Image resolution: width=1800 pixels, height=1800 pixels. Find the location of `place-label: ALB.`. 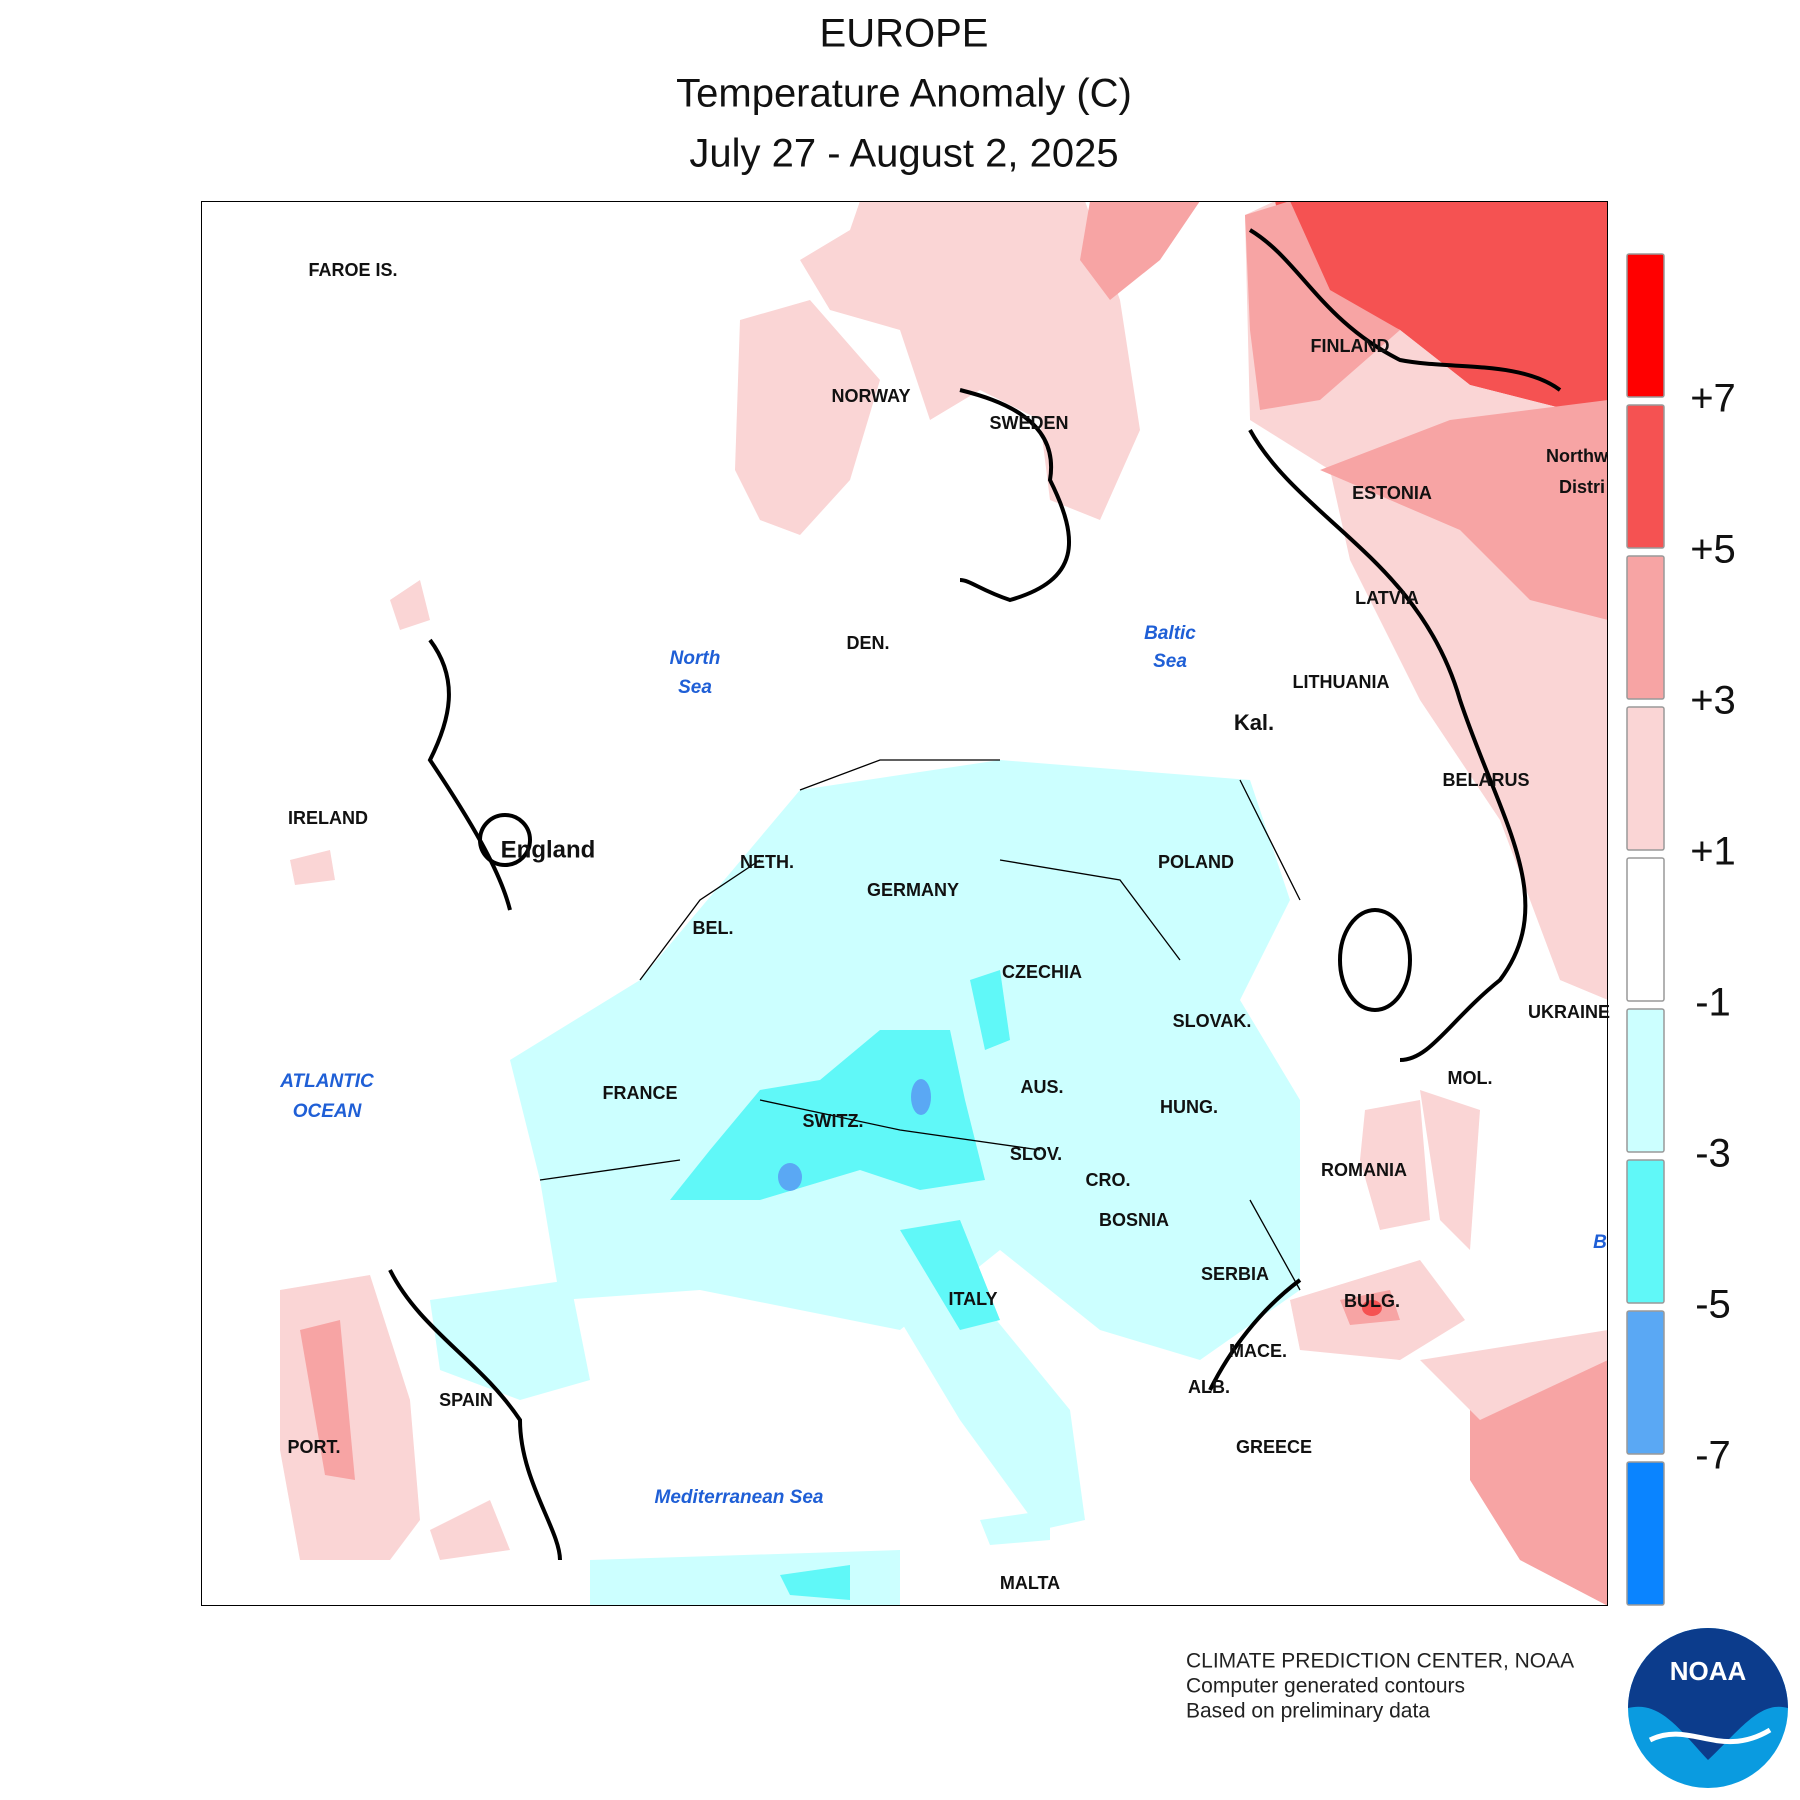

place-label: ALB. is located at coordinates (1209, 1387).